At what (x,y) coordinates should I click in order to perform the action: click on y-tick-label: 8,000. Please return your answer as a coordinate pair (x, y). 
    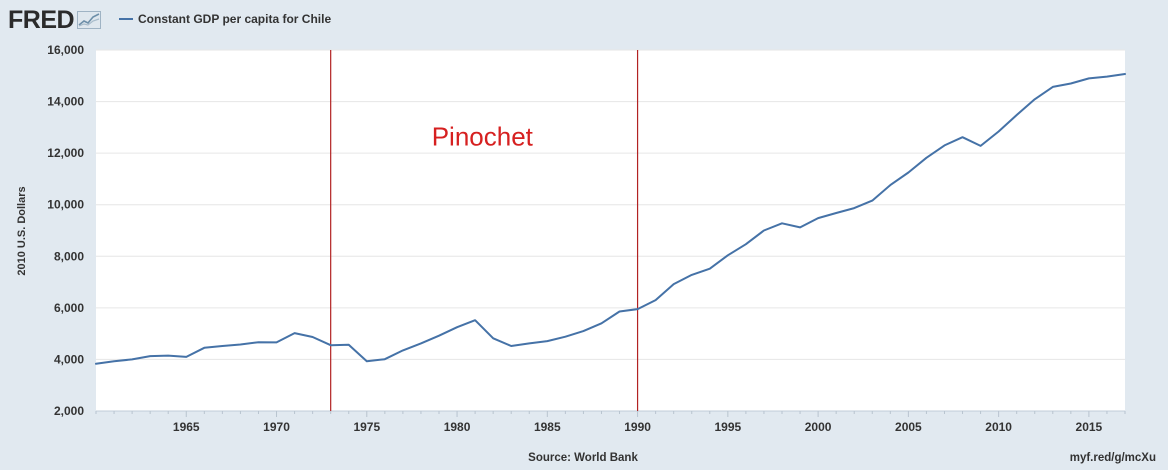
    Looking at the image, I should click on (69, 256).